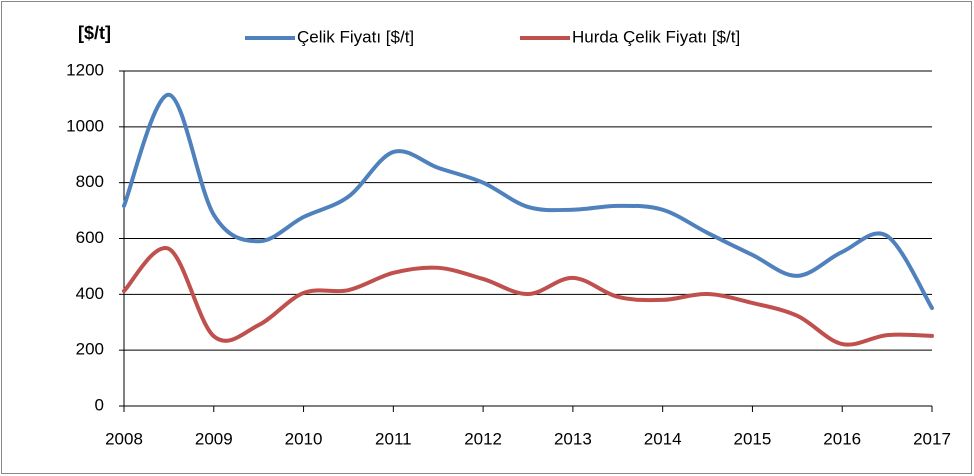  I want to click on y-tick-label: 1000, so click(85, 125).